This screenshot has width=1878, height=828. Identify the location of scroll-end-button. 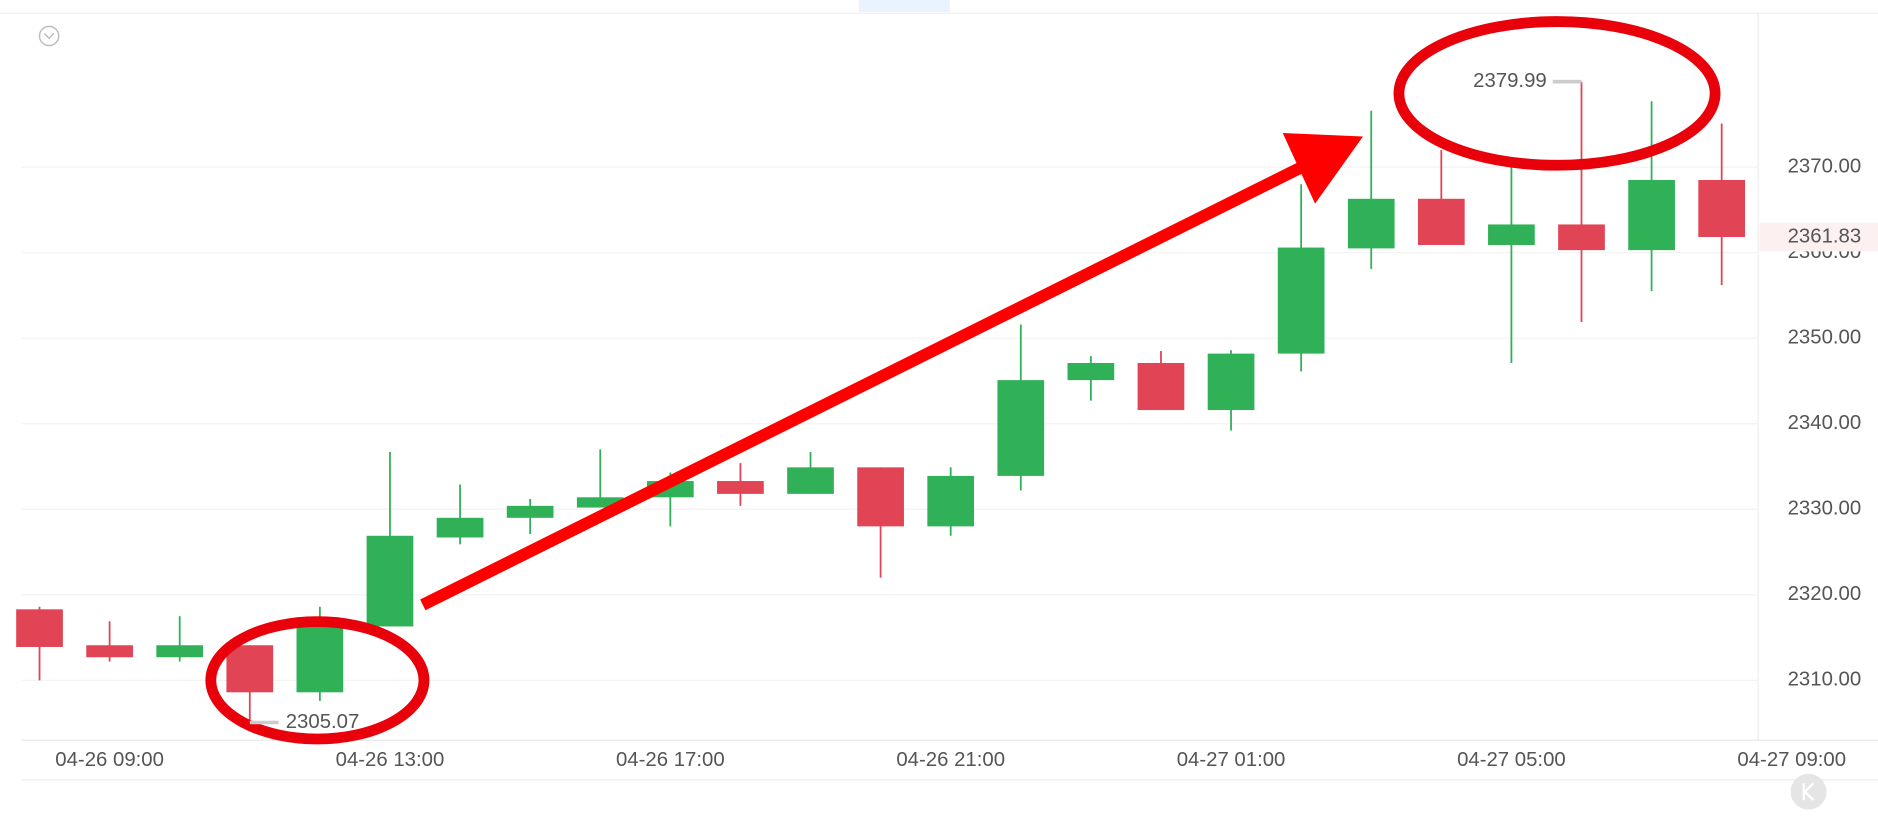
(1808, 791).